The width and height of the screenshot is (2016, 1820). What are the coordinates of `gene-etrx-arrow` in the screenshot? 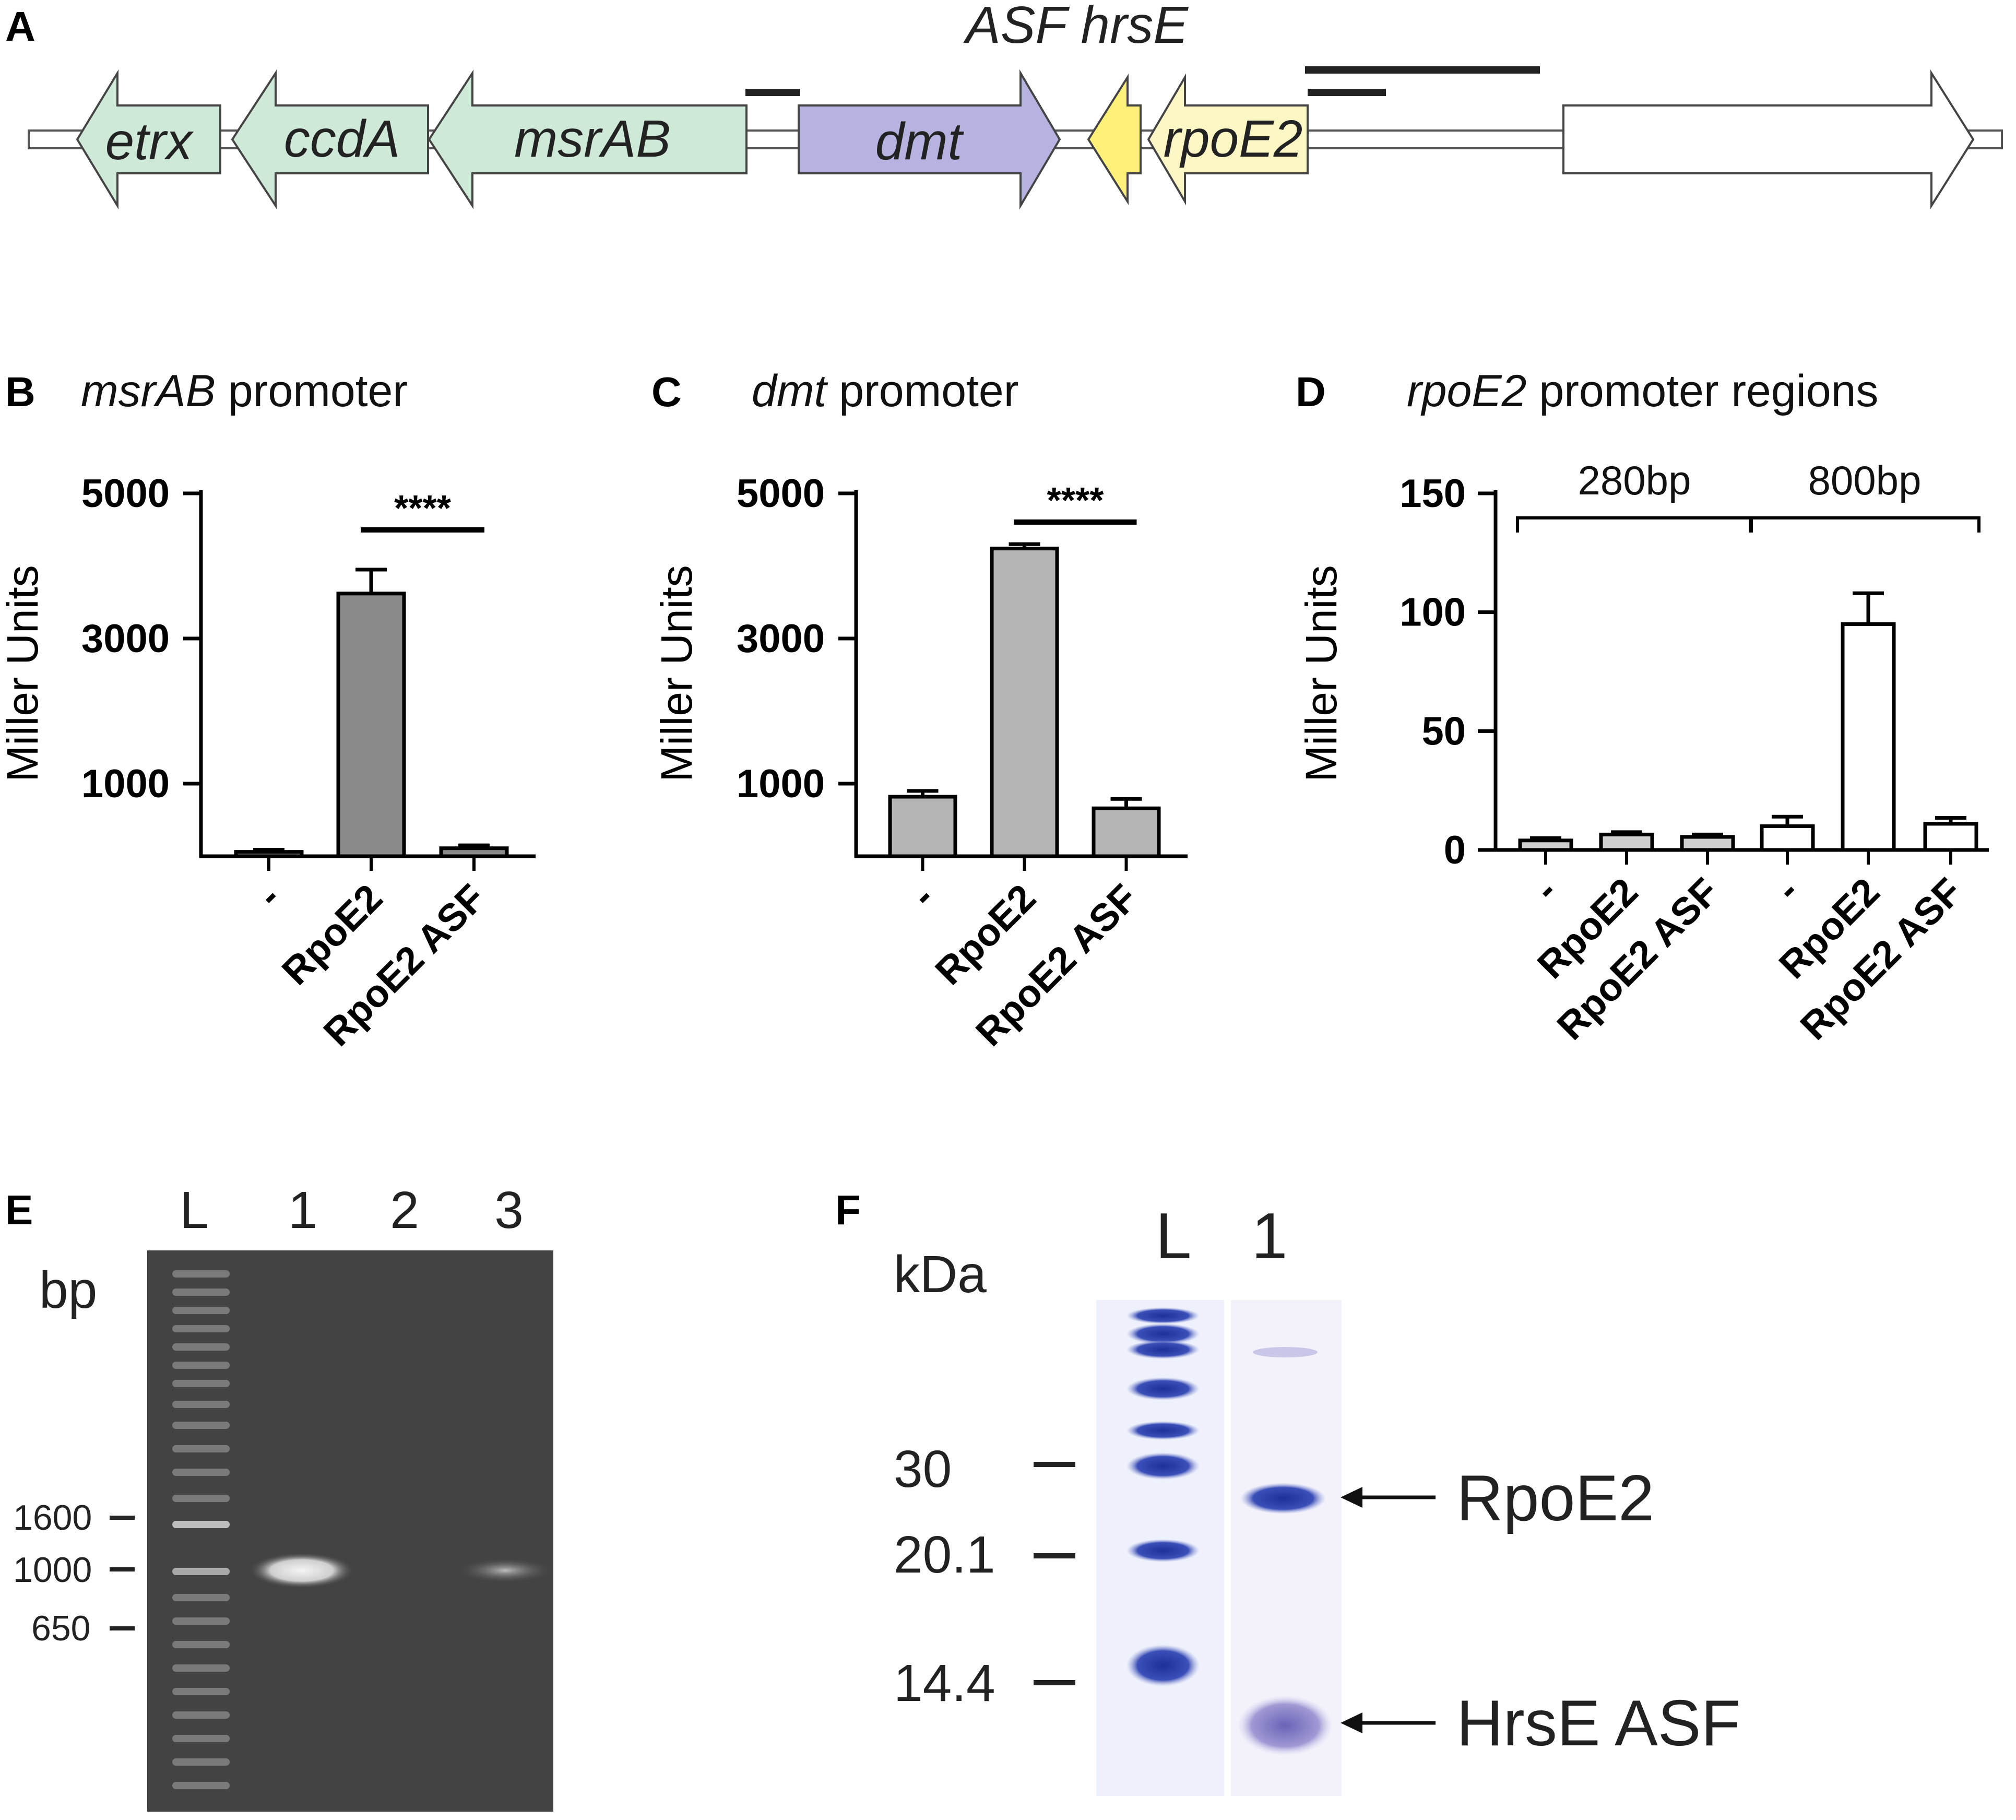 It's located at (148, 139).